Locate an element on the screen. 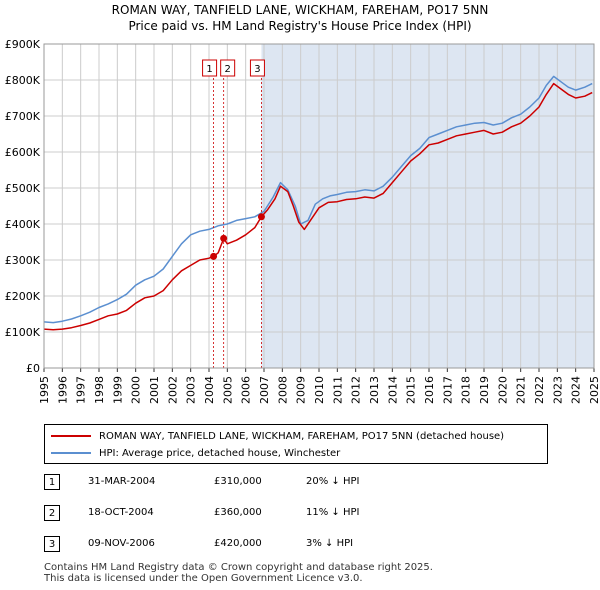  transaction-row: 1 31-MAR-2004 £310,000 20% ↓ HPI is located at coordinates (244, 483).